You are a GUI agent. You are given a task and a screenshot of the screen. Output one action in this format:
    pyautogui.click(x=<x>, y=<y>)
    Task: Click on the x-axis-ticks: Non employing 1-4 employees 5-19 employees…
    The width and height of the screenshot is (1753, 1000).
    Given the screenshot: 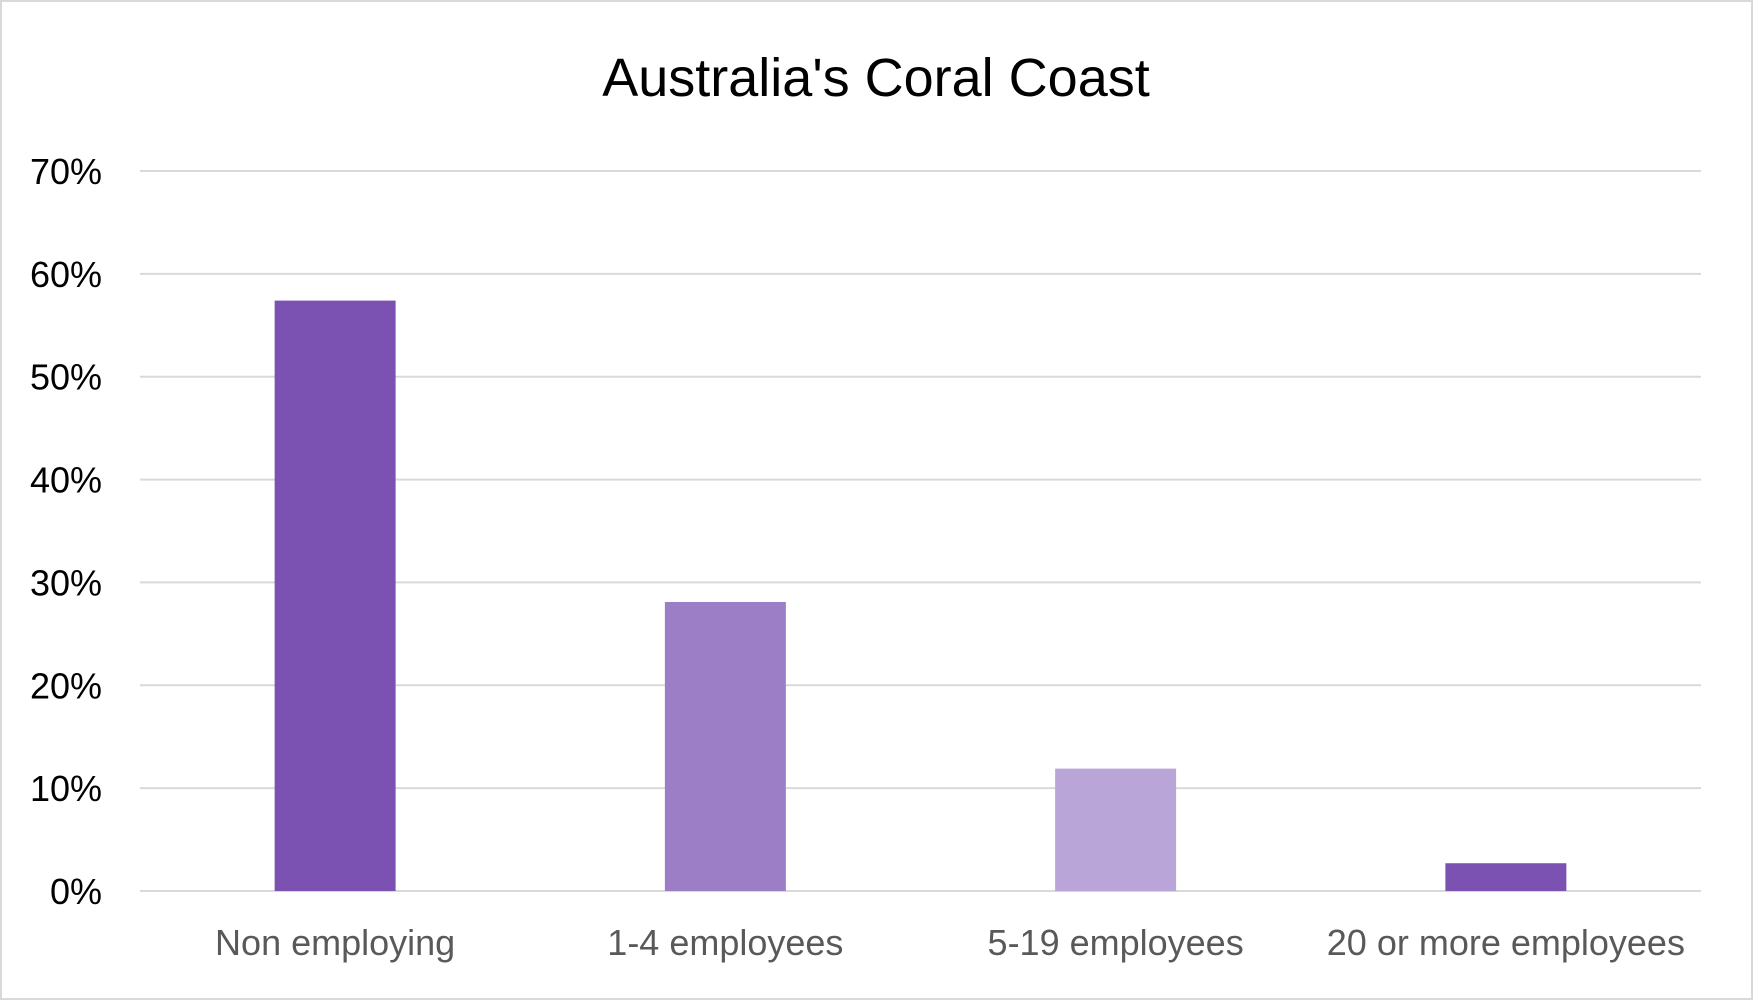 What is the action you would take?
    pyautogui.click(x=950, y=942)
    